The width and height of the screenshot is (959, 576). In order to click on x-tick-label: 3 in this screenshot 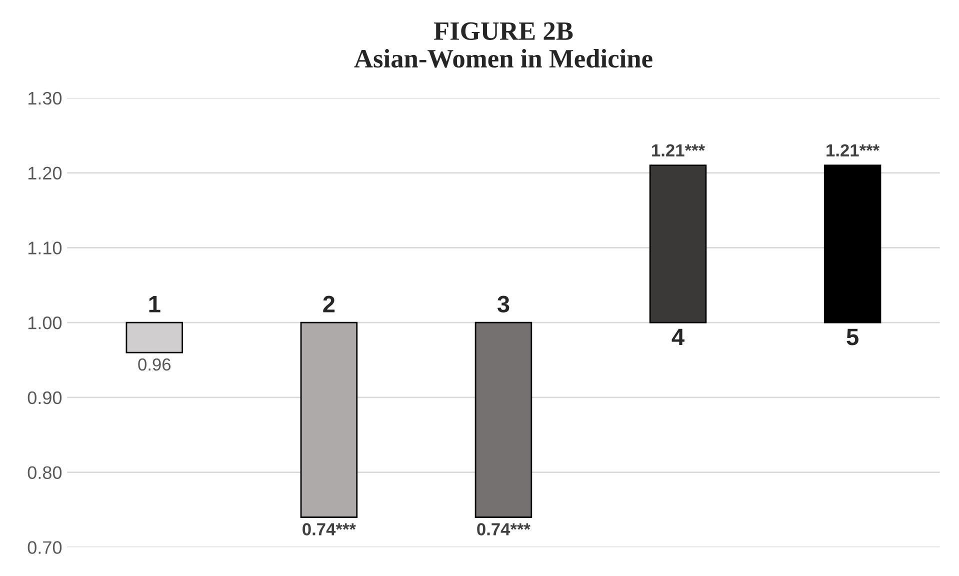, I will do `click(503, 304)`.